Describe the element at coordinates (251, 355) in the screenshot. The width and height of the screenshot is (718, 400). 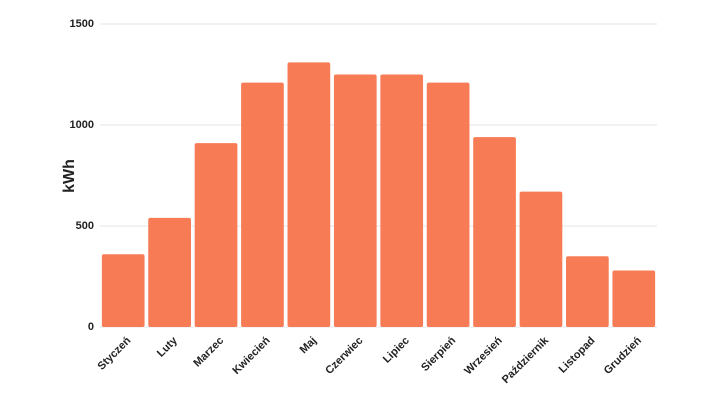
I see `x-tick-label: Kwiecień` at that location.